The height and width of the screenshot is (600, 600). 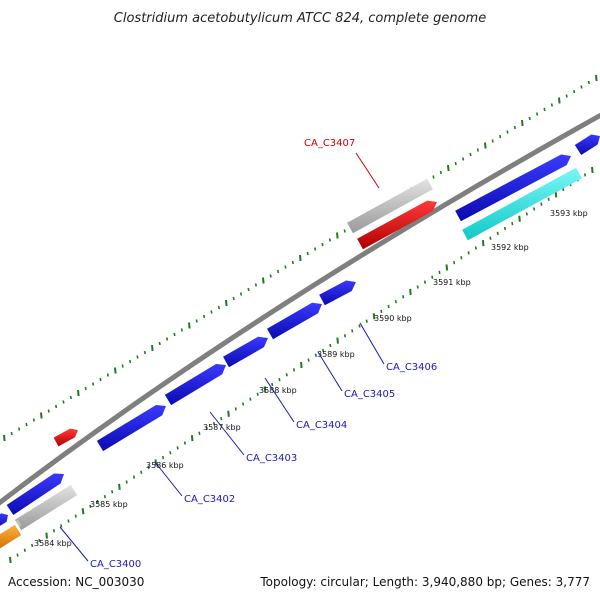 What do you see at coordinates (321, 425) in the screenshot?
I see `gene-label: CA_C3404` at bounding box center [321, 425].